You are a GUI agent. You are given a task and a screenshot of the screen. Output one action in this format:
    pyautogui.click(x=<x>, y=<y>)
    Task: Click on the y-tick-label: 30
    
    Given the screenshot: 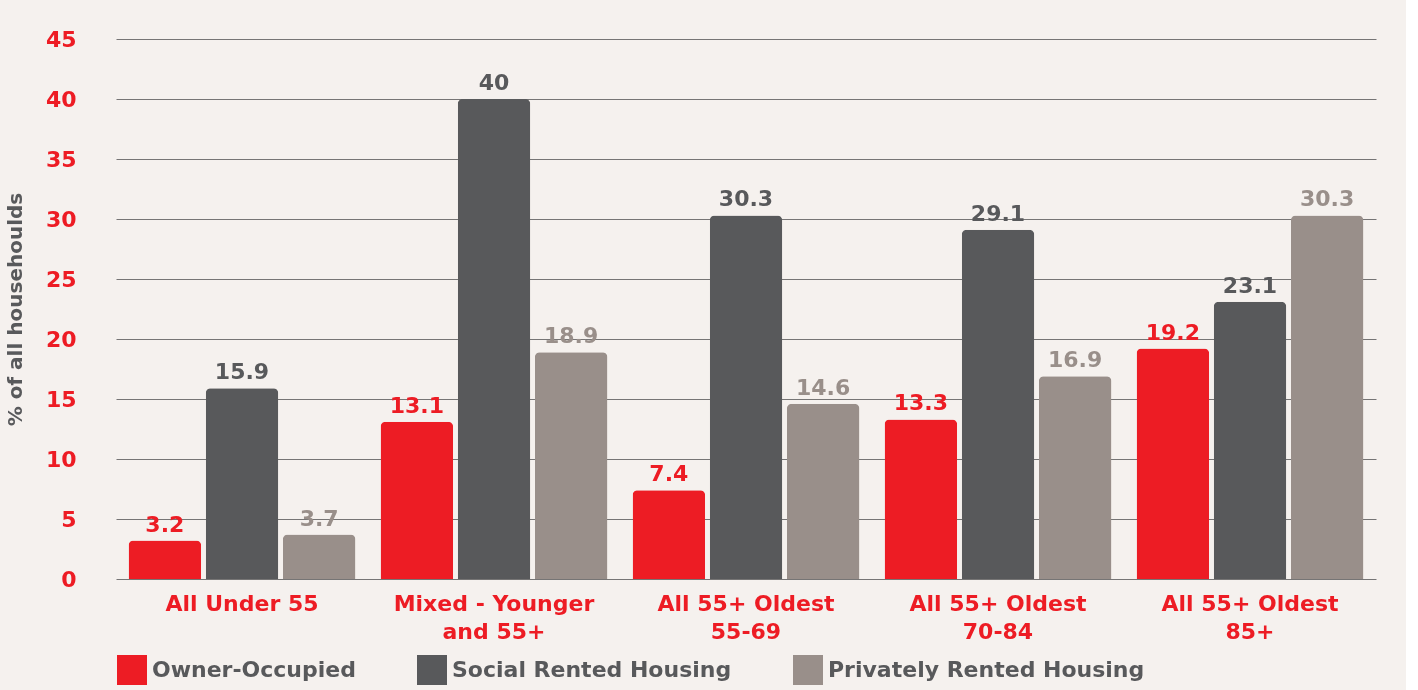 What is the action you would take?
    pyautogui.click(x=61, y=219)
    